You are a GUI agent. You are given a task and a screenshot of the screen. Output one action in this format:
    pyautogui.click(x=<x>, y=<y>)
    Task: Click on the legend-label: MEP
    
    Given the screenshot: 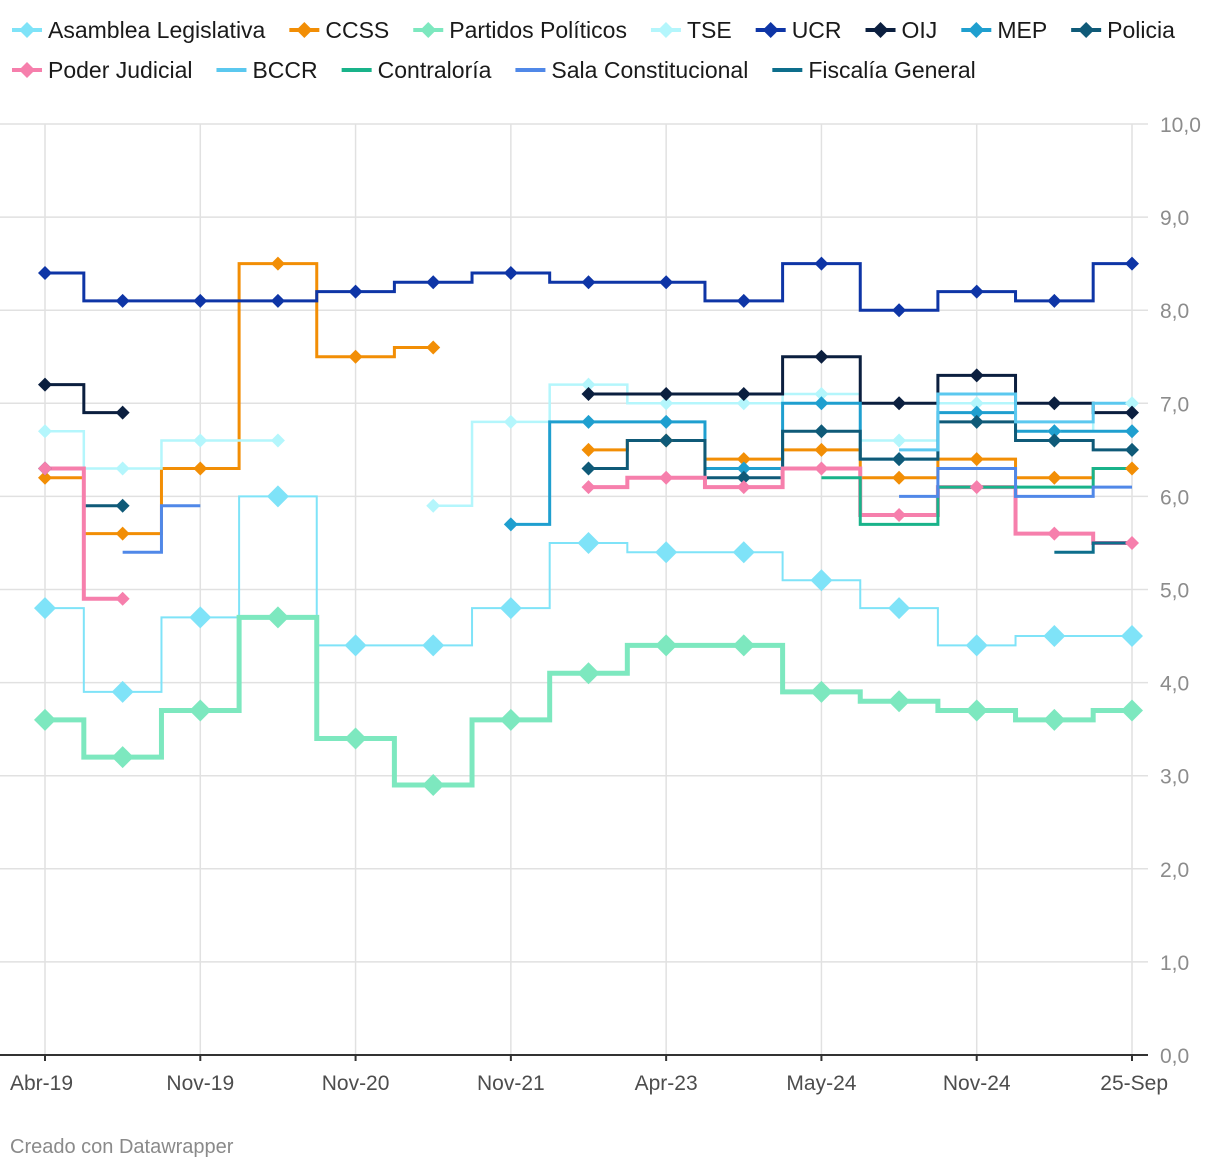 What is the action you would take?
    pyautogui.click(x=1022, y=30)
    